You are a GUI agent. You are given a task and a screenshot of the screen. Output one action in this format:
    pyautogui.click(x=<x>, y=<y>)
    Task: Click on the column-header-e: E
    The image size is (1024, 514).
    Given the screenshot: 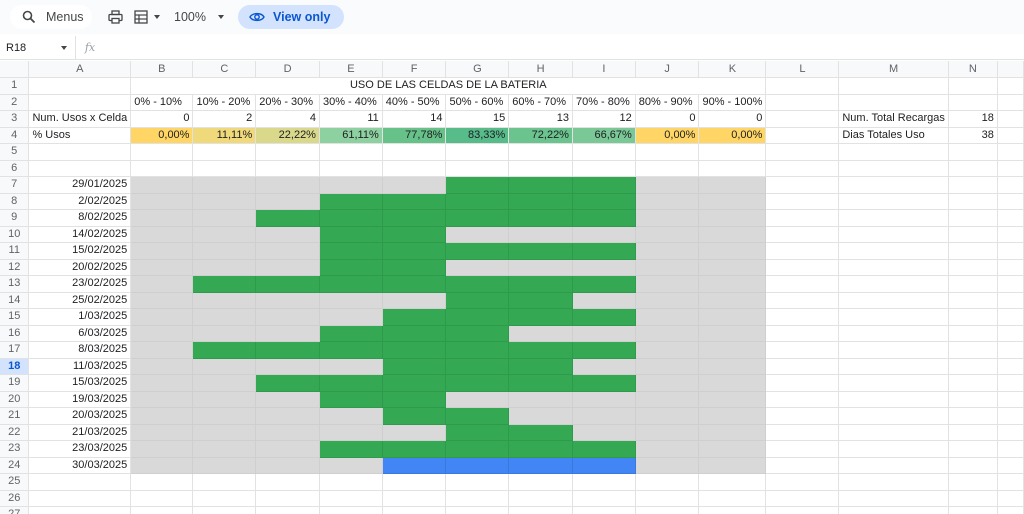 What is the action you would take?
    pyautogui.click(x=351, y=69)
    